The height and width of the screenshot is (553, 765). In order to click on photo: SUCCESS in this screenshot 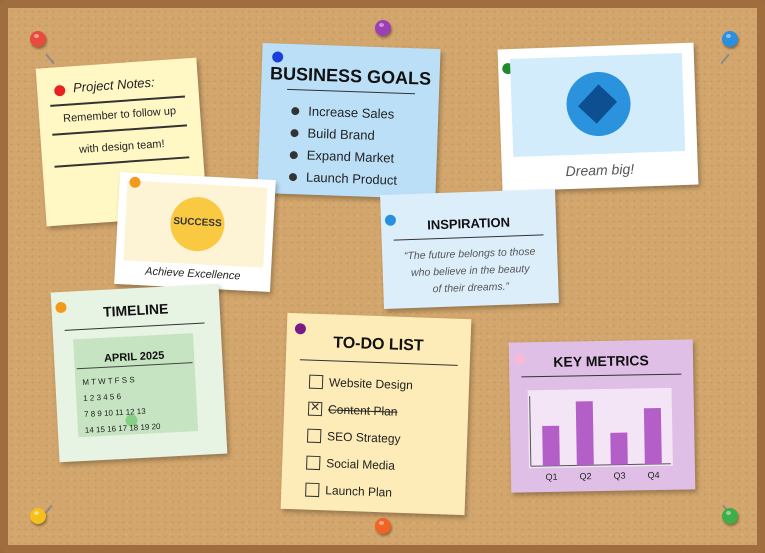, I will do `click(195, 224)`.